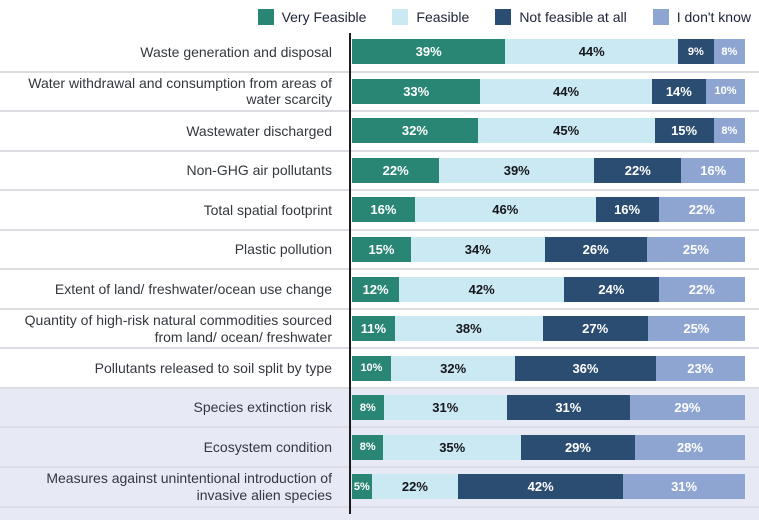 This screenshot has height=520, width=759. I want to click on bar-value-label: 35%, so click(452, 447).